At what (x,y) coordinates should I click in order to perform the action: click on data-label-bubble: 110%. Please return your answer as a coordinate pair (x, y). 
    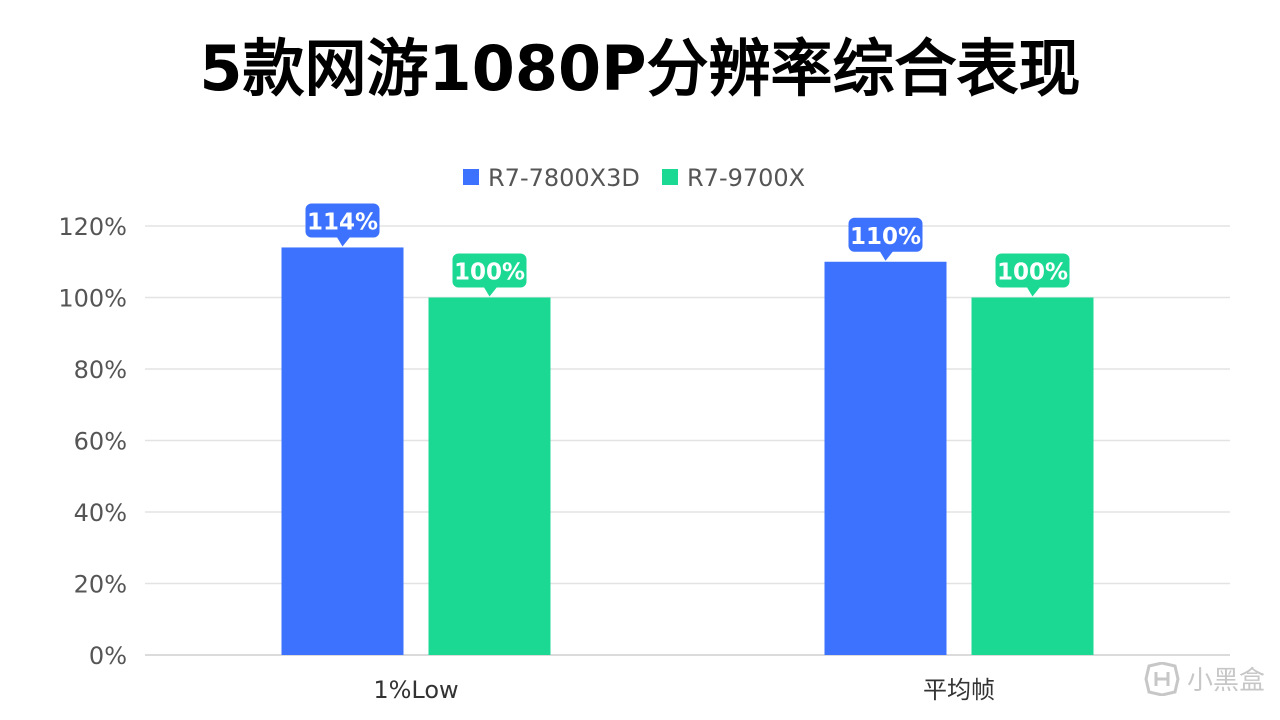
    Looking at the image, I should click on (885, 239).